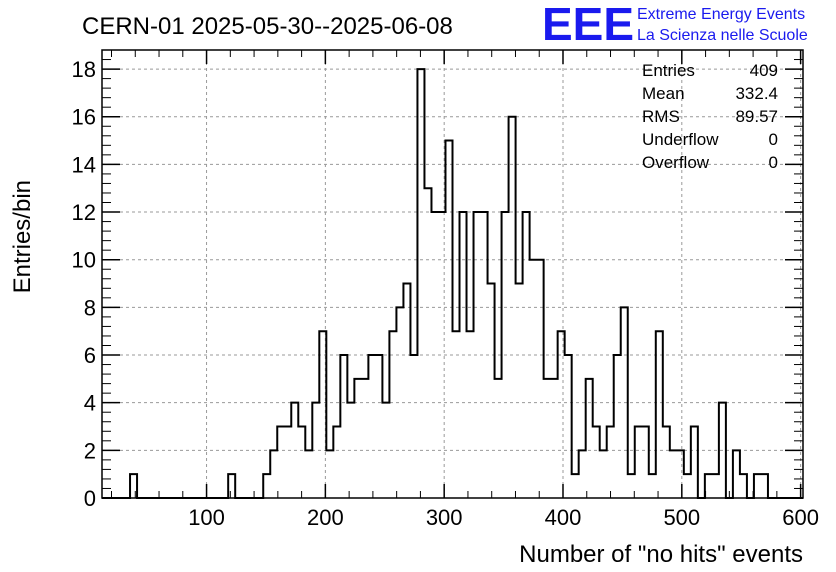 The image size is (836, 572). Describe the element at coordinates (22, 236) in the screenshot. I see `y-axis-label: Entries/bin` at that location.